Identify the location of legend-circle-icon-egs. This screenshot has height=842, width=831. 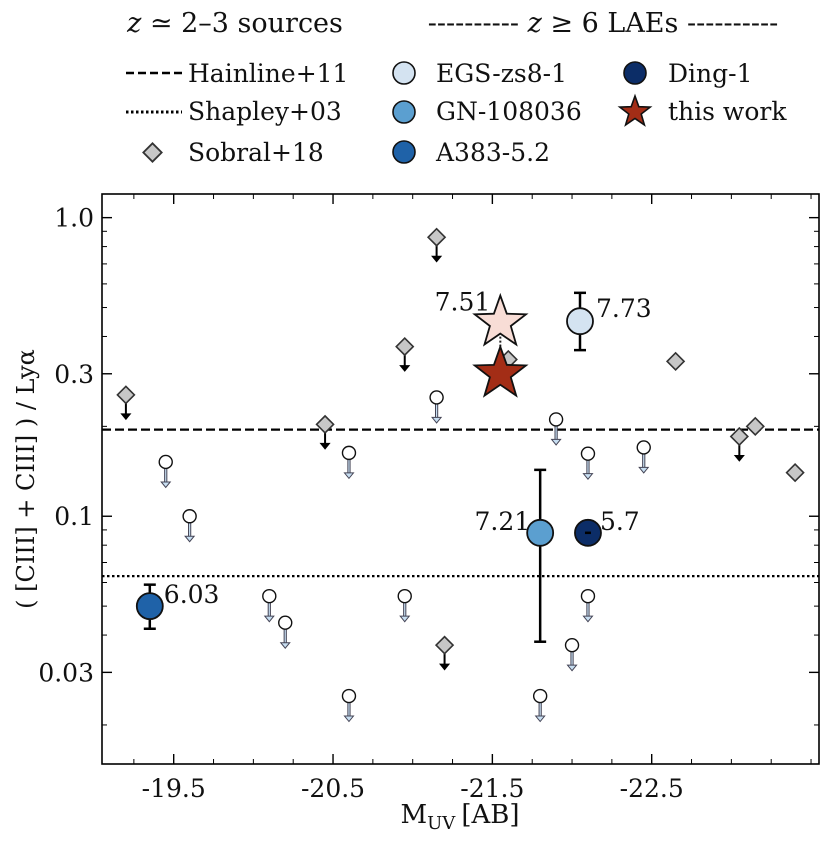
(404, 73).